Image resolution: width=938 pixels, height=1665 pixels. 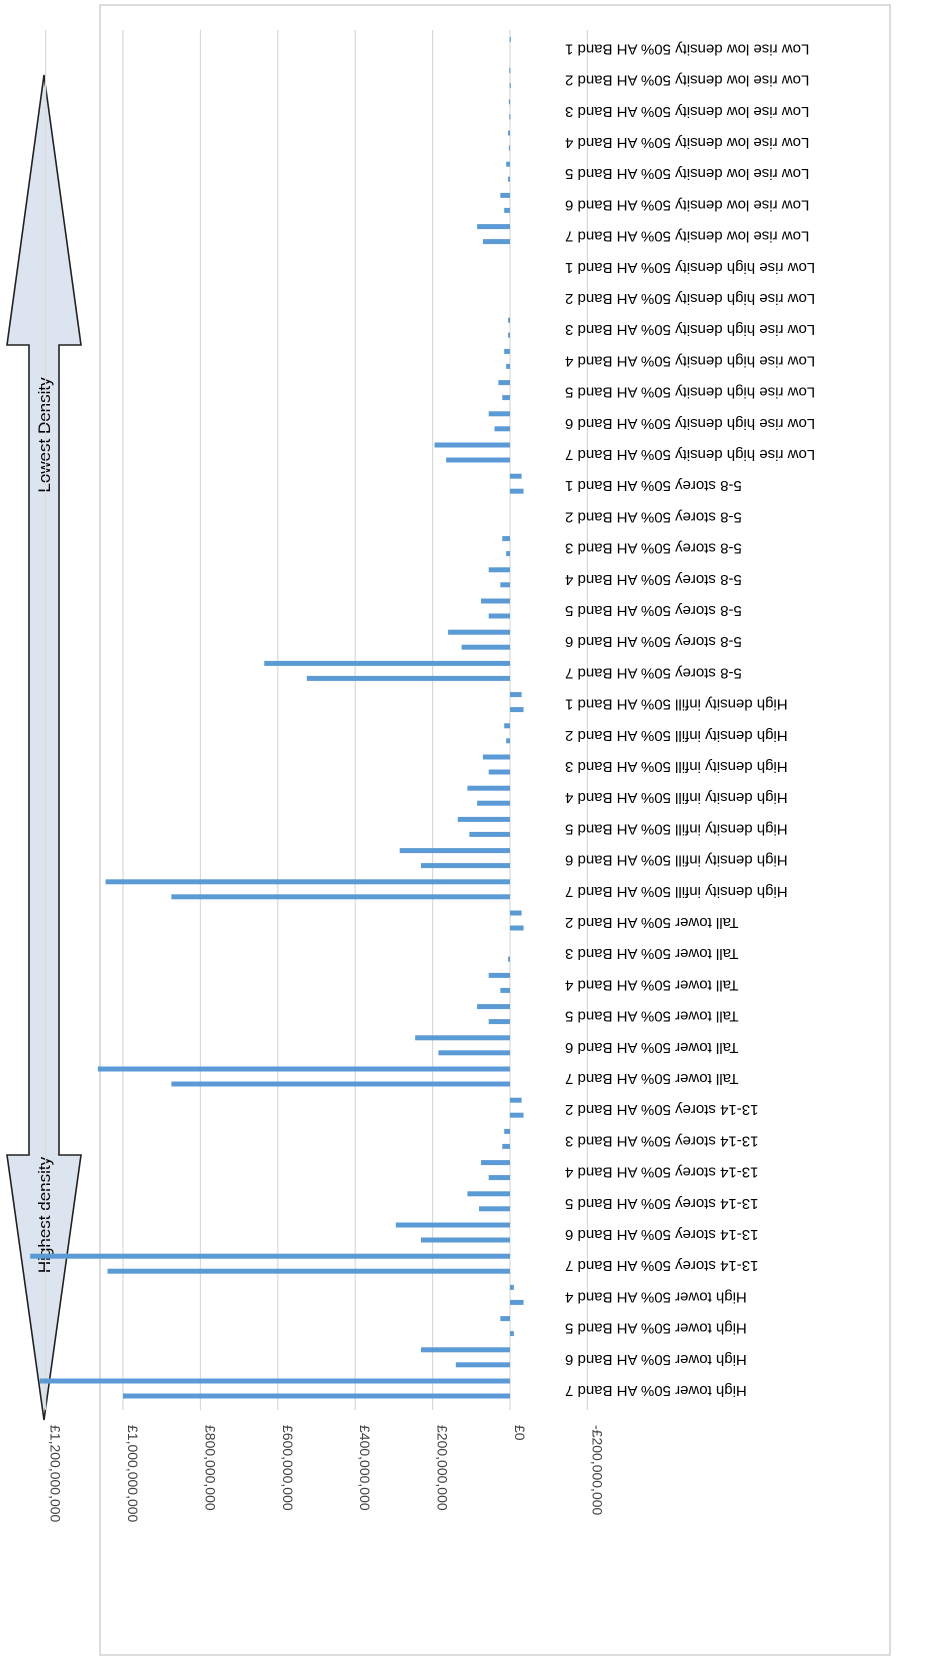 I want to click on tick-label: £200,000,000, so click(x=443, y=1468).